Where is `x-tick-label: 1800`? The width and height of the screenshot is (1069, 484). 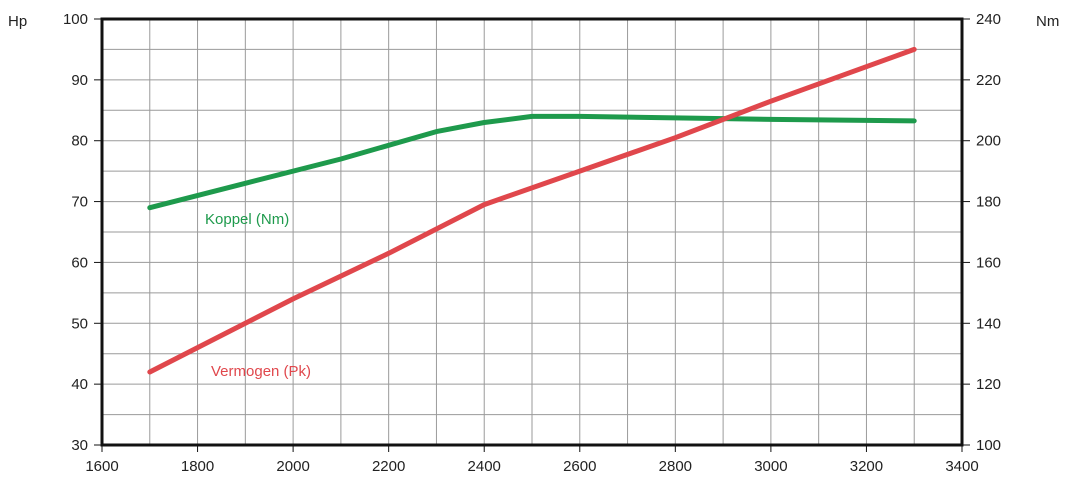 x-tick-label: 1800 is located at coordinates (197, 466).